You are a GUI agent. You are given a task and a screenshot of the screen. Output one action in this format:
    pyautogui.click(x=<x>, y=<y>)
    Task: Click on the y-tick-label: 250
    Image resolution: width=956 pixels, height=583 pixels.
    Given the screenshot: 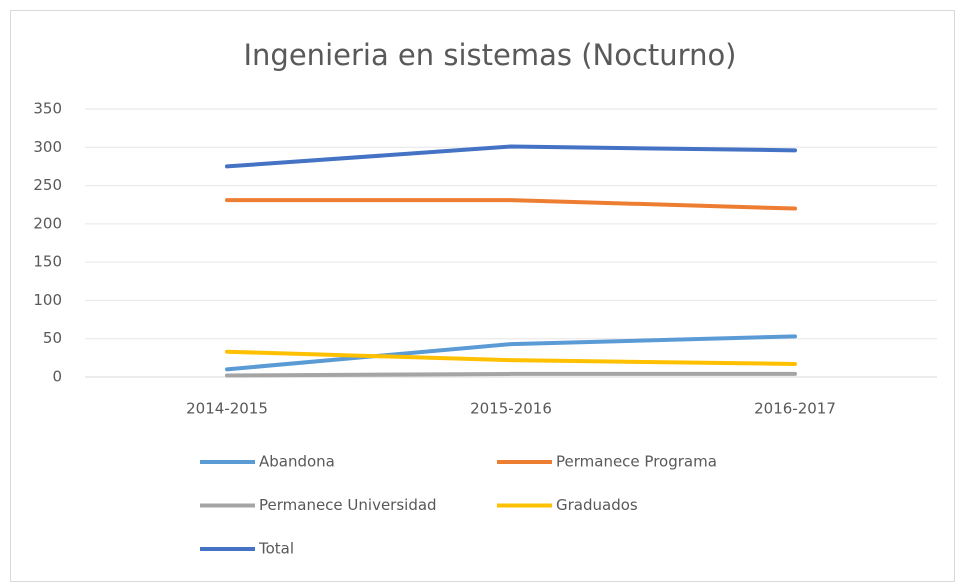 What is the action you would take?
    pyautogui.click(x=47, y=185)
    